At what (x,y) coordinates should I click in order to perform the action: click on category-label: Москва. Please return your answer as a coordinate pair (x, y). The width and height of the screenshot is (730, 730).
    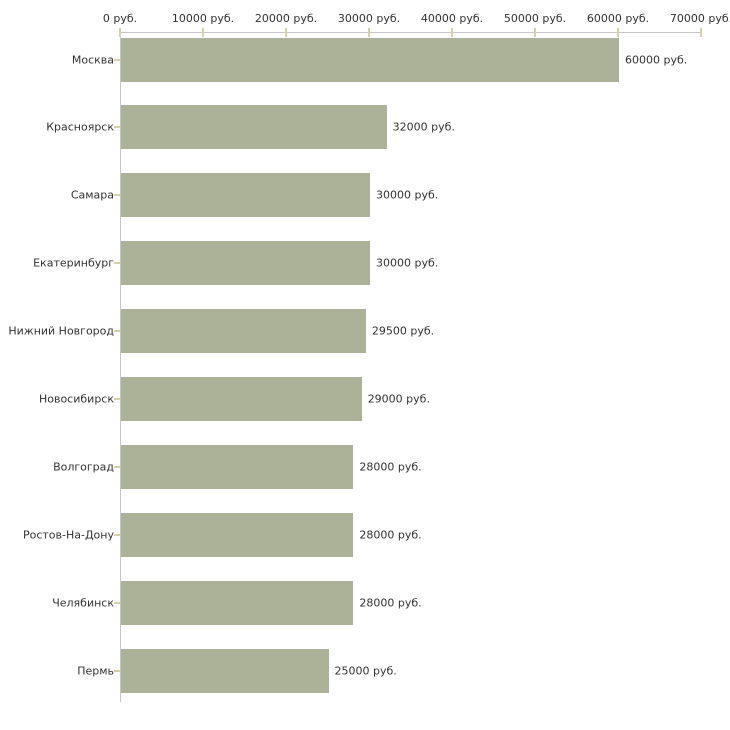
    Looking at the image, I should click on (92, 59).